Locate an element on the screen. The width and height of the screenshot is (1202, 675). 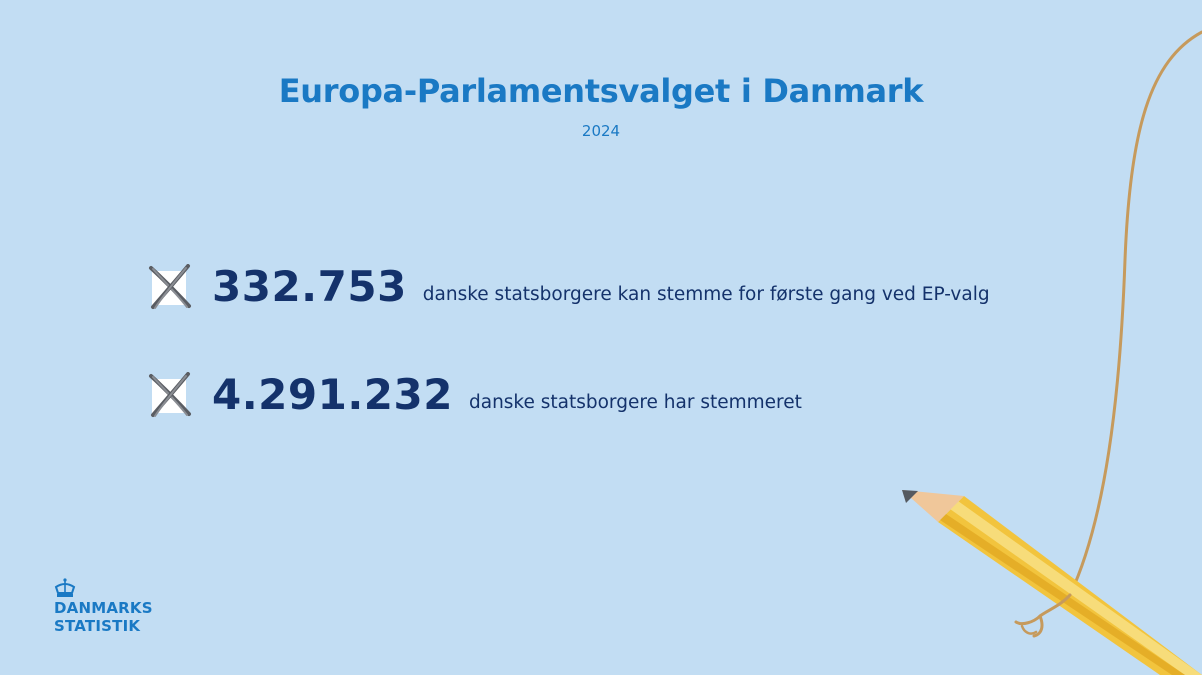
crown-icon is located at coordinates (65, 587).